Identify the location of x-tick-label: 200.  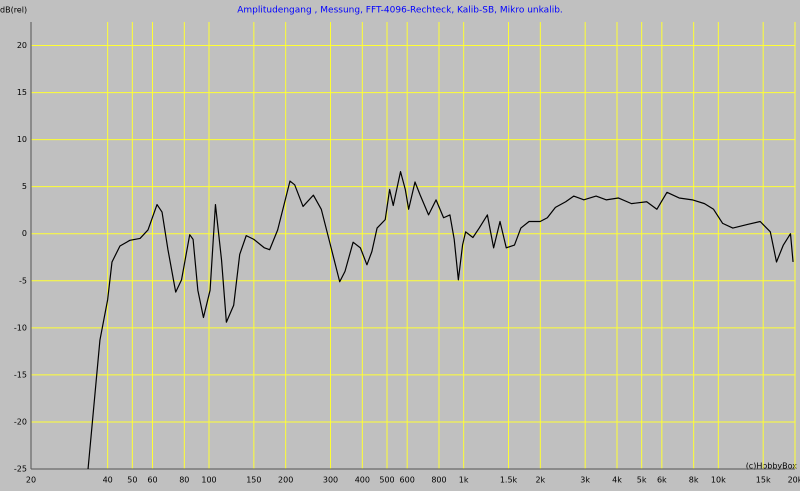
(285, 480).